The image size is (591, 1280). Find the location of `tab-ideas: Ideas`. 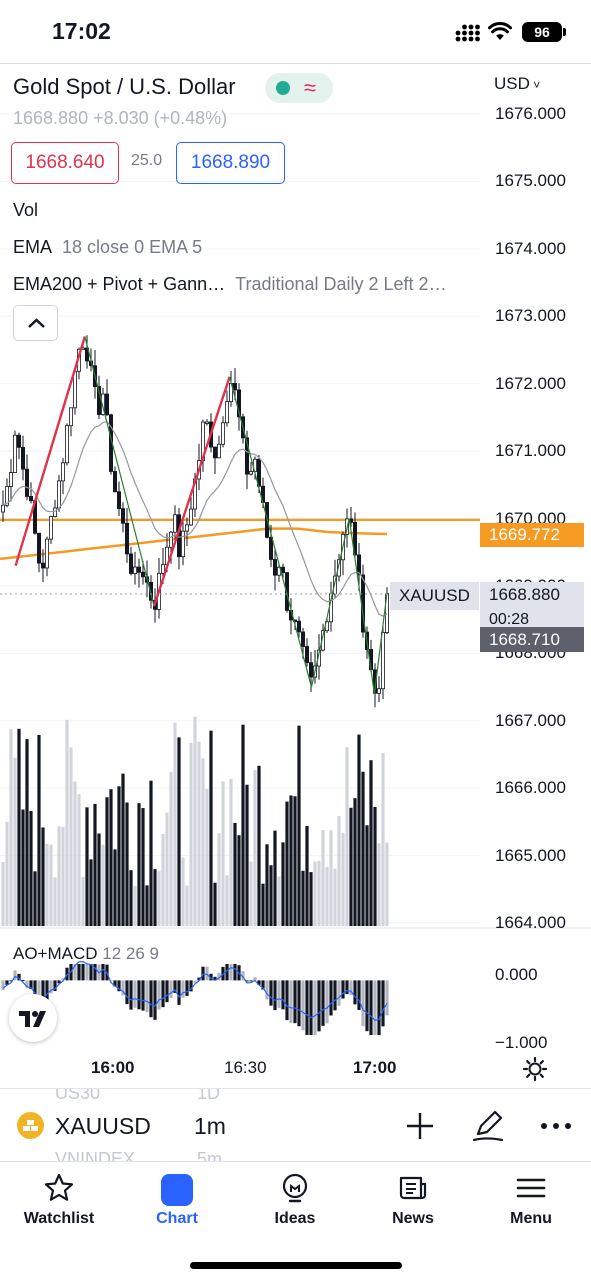

tab-ideas: Ideas is located at coordinates (295, 1202).